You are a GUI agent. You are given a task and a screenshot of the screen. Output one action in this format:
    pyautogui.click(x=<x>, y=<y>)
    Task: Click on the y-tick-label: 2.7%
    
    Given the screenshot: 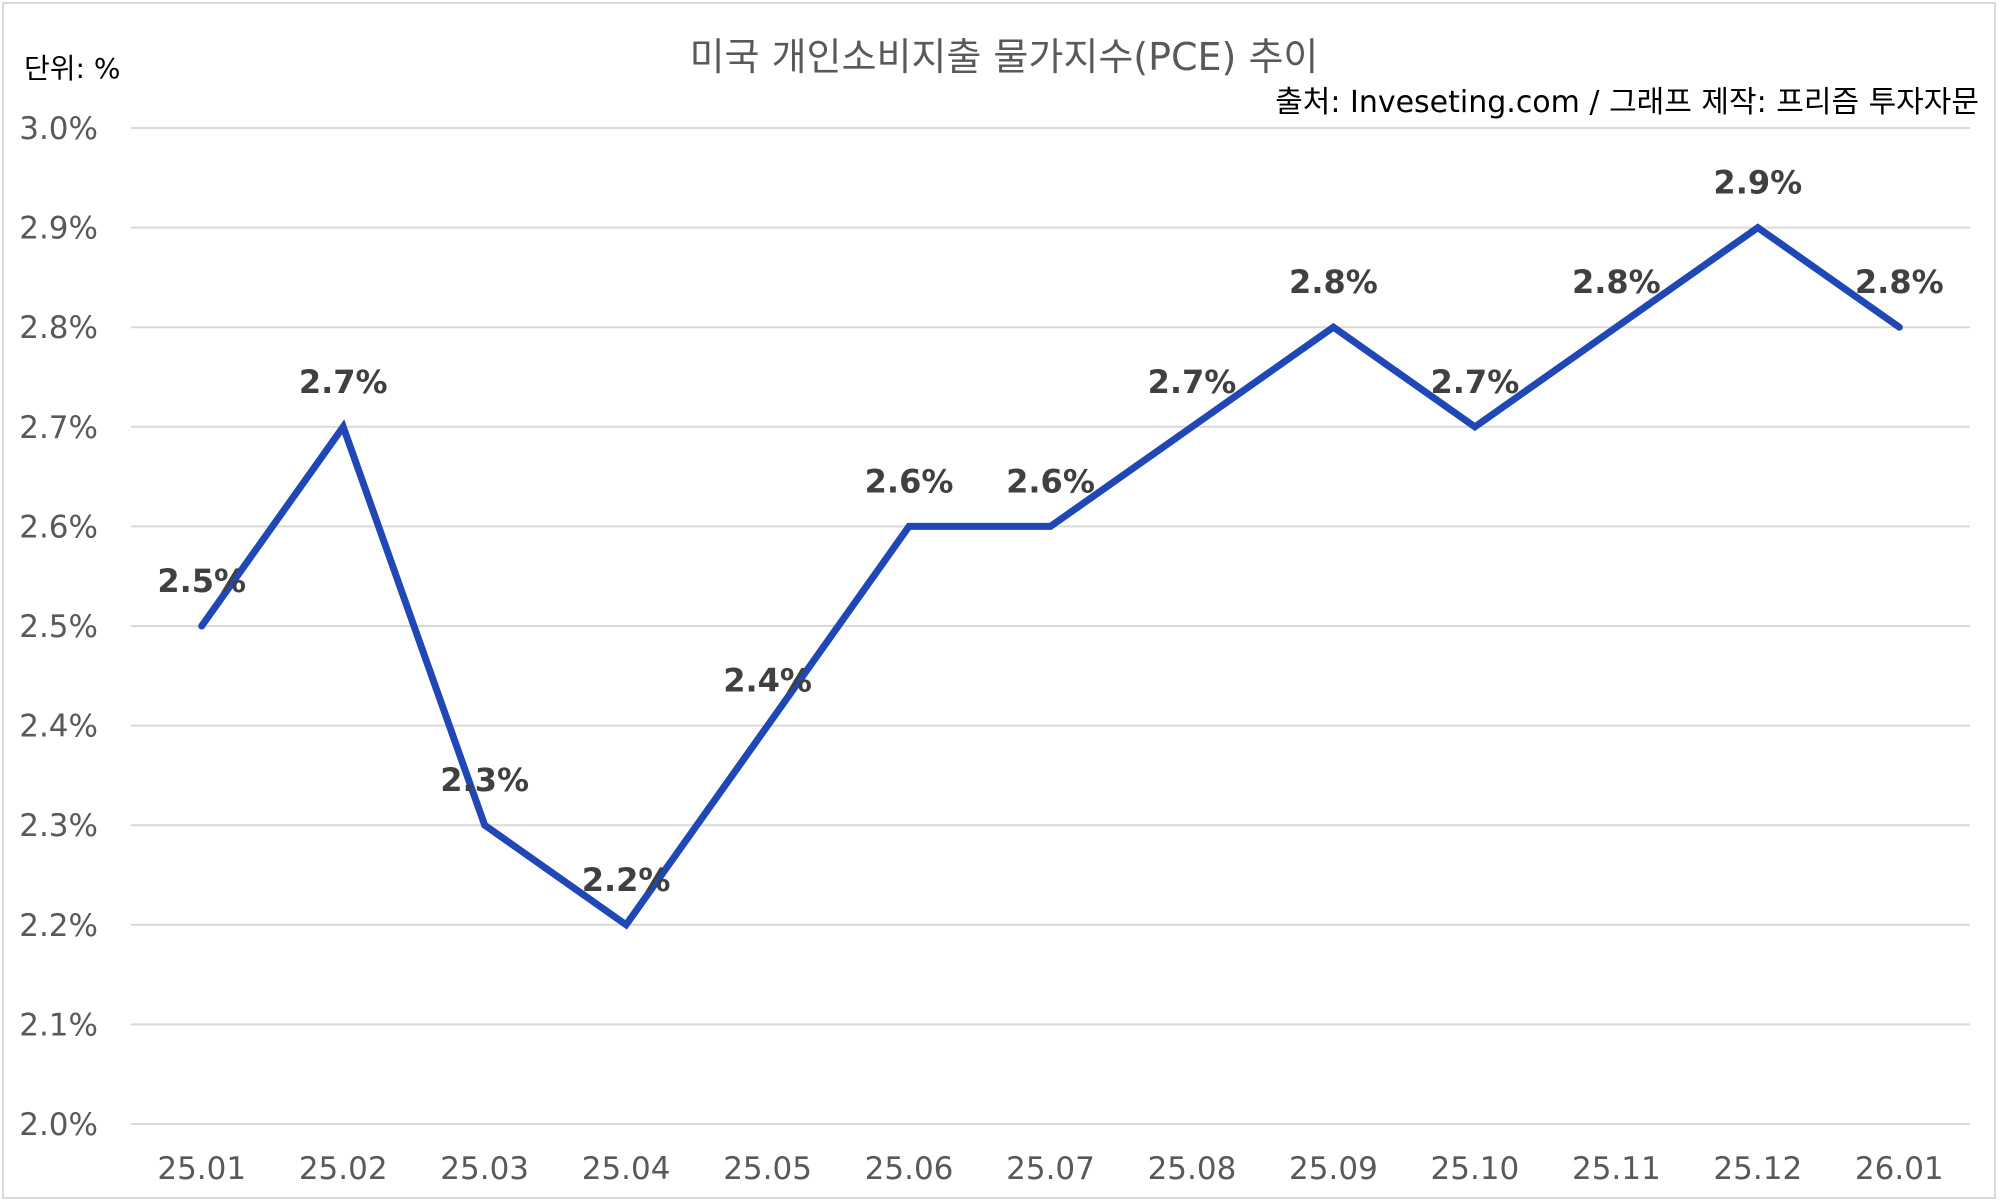 What is the action you would take?
    pyautogui.click(x=58, y=428)
    